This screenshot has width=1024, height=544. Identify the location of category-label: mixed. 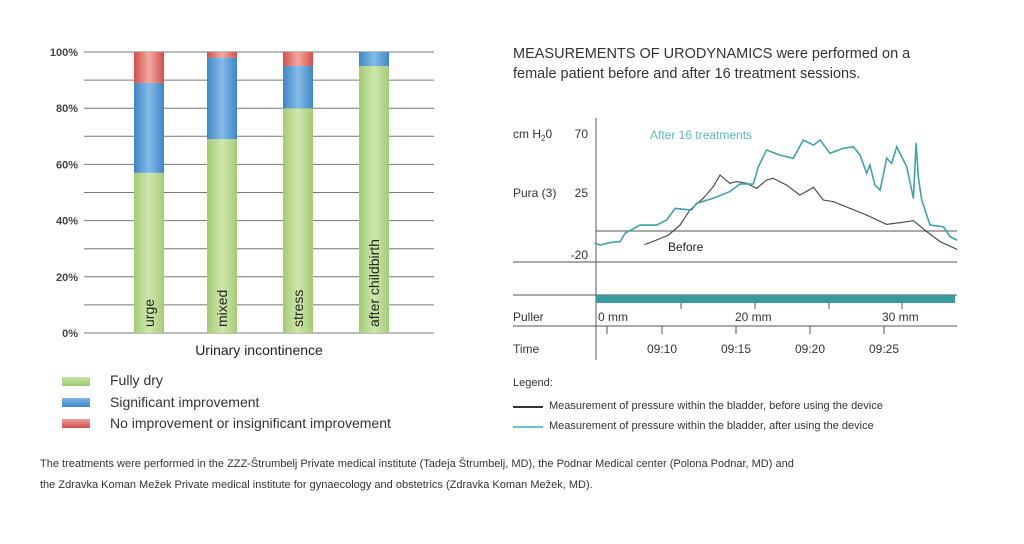
(222, 308).